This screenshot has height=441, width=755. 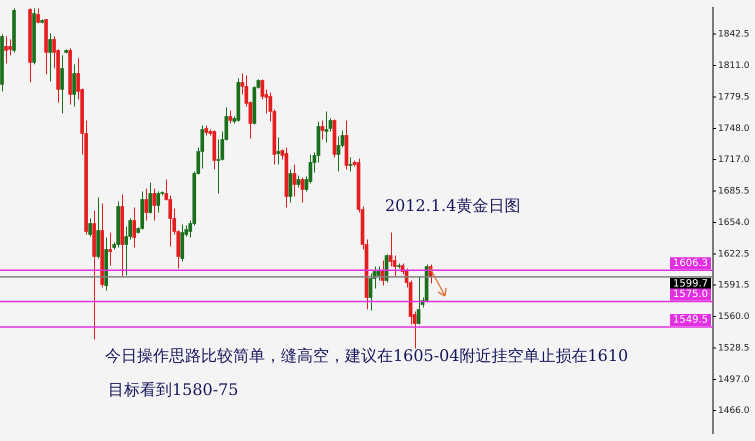 What do you see at coordinates (734, 348) in the screenshot?
I see `y-tick-label: 1528.5` at bounding box center [734, 348].